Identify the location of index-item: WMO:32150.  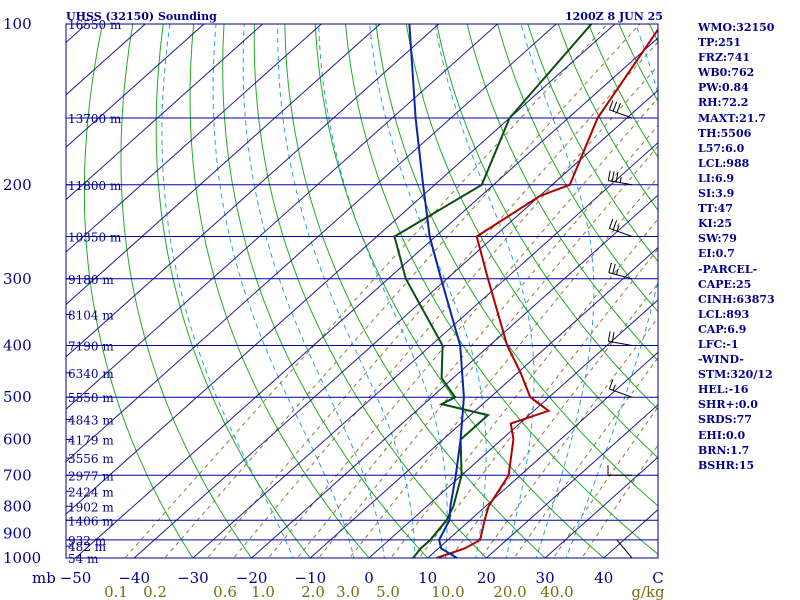
(736, 27).